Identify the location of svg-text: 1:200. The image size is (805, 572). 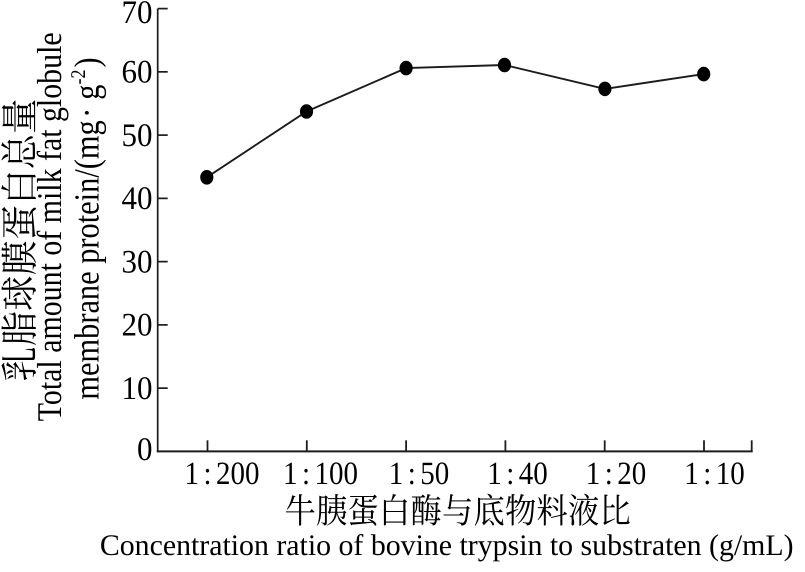
(221, 474).